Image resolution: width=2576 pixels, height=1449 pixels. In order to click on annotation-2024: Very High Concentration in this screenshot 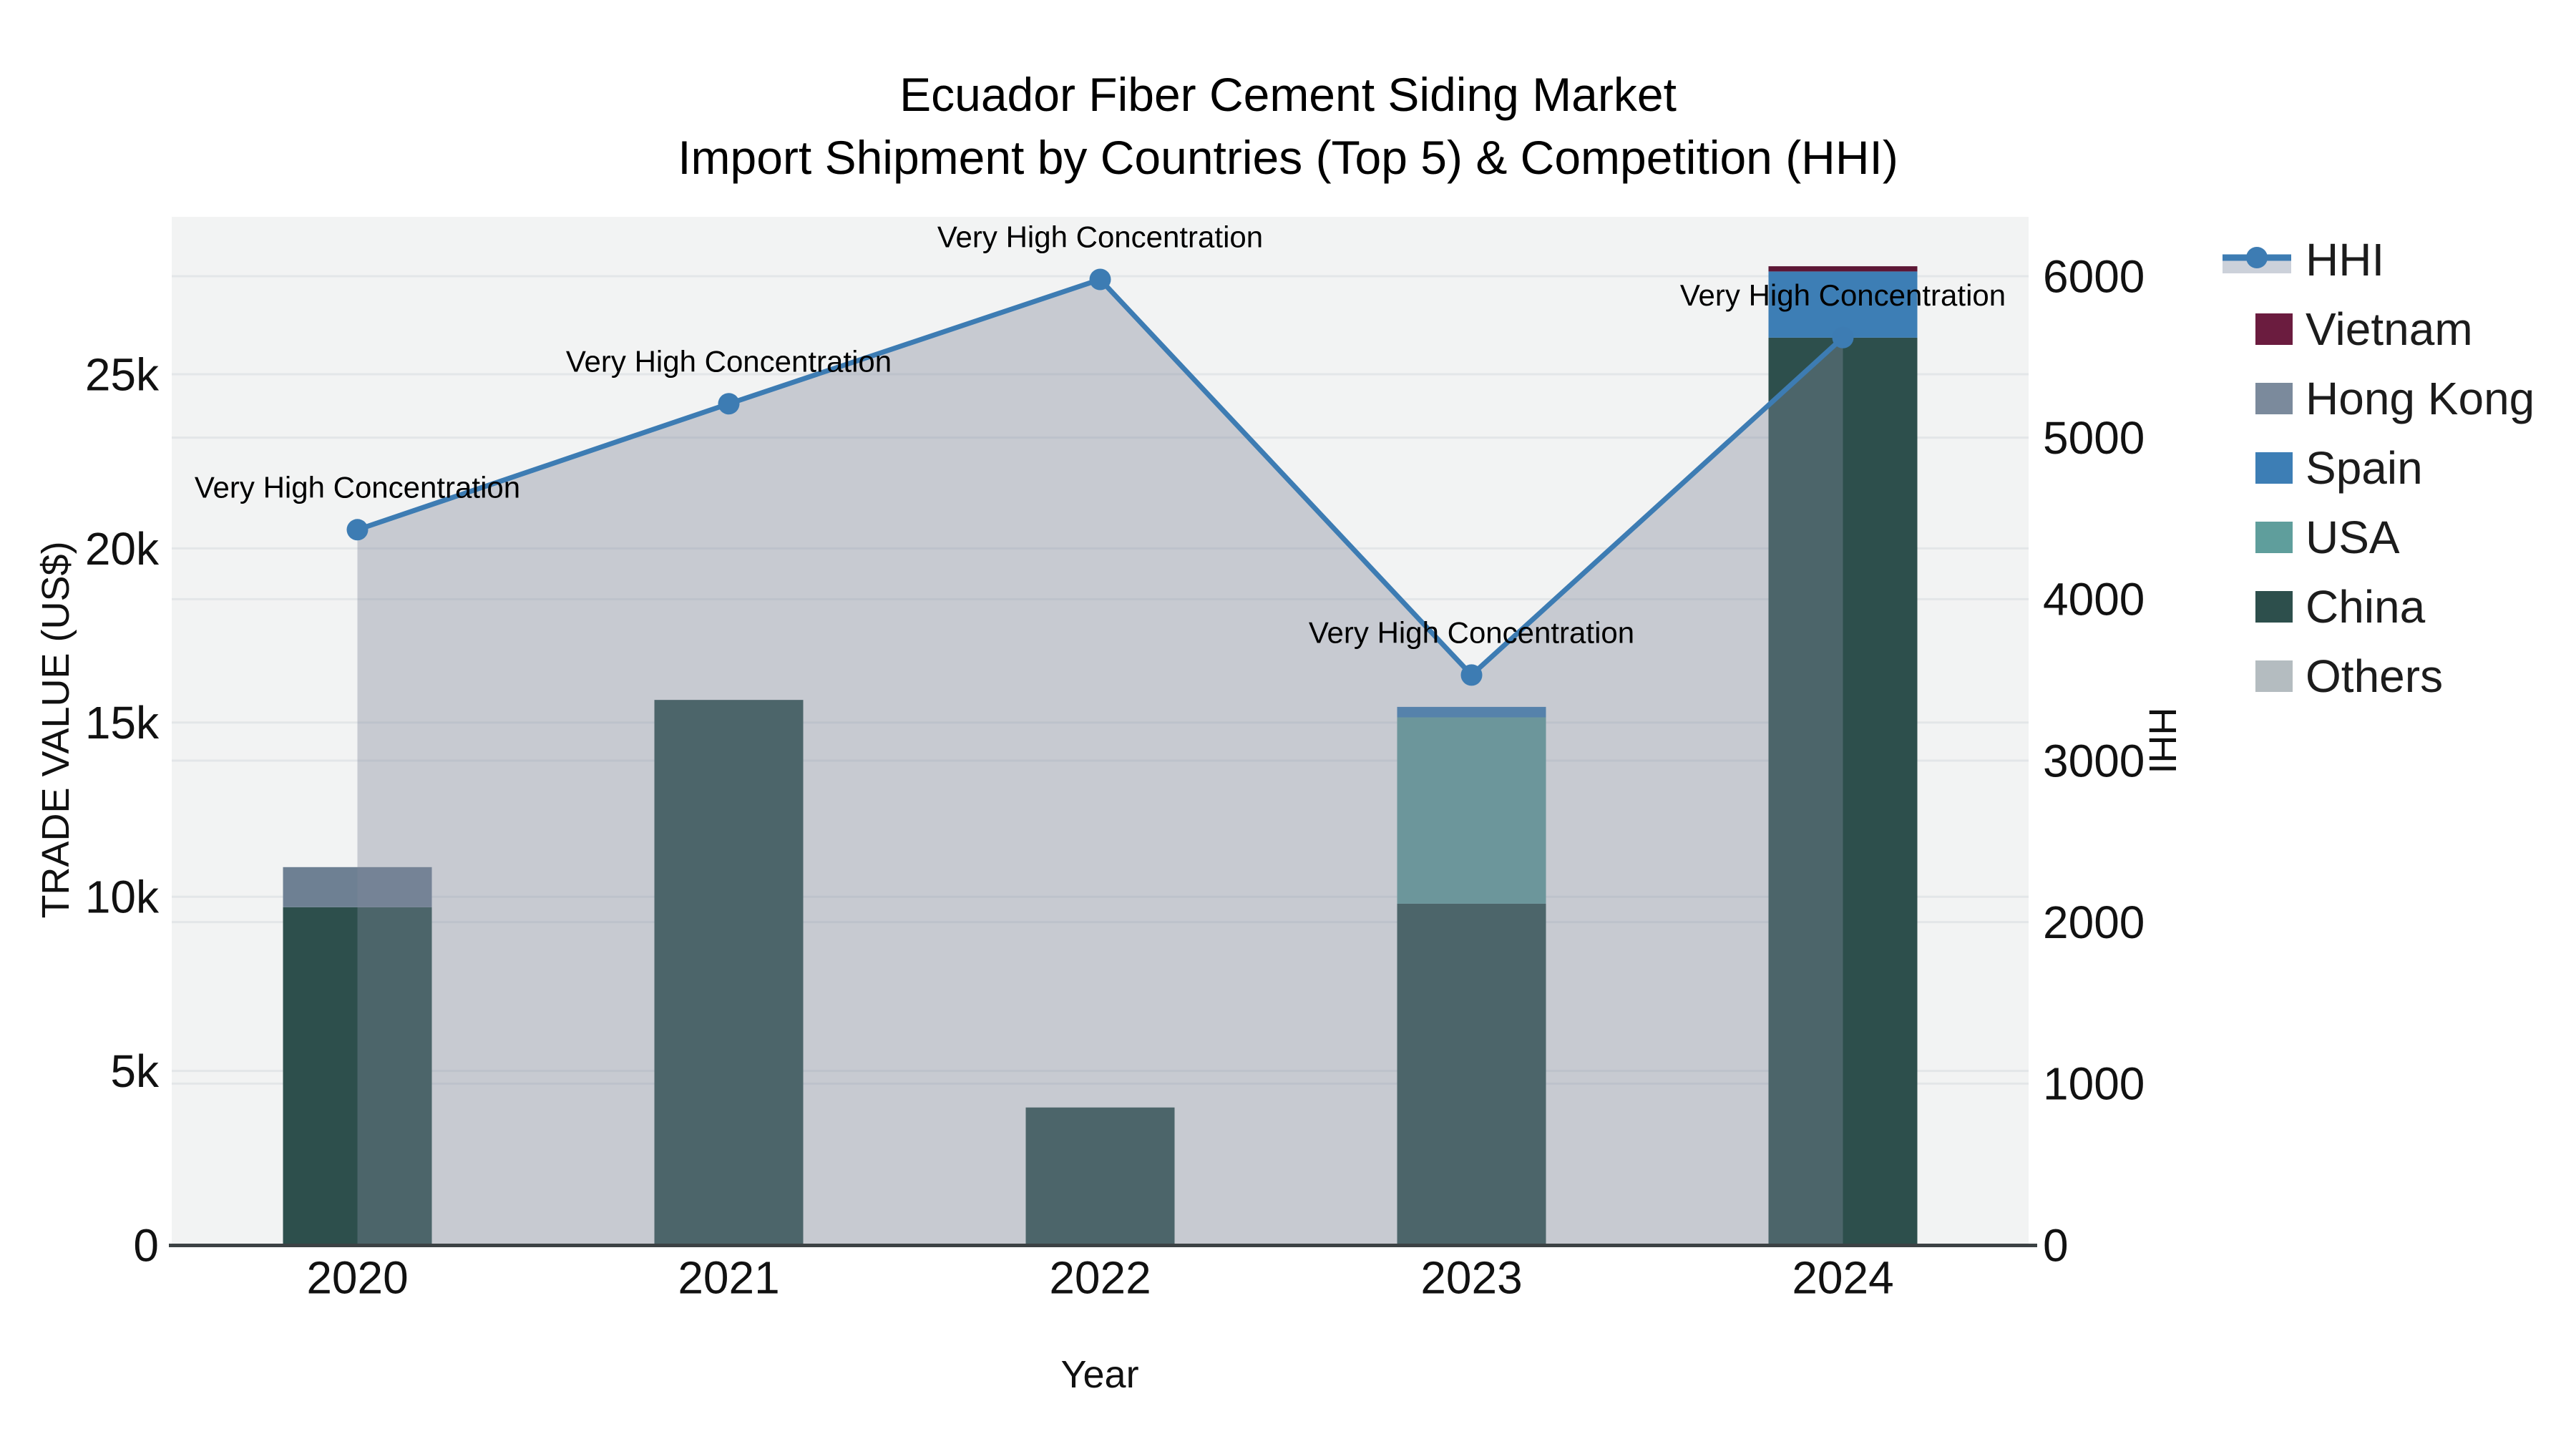, I will do `click(1843, 295)`.